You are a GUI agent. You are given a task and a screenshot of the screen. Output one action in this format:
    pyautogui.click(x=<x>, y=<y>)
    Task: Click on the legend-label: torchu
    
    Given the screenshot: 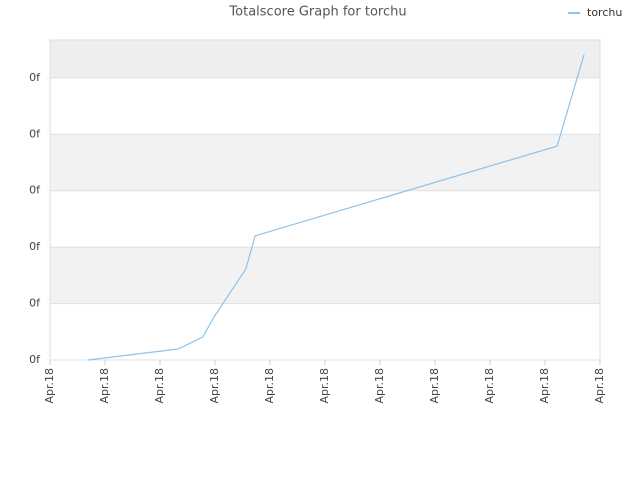 What is the action you would take?
    pyautogui.click(x=604, y=12)
    